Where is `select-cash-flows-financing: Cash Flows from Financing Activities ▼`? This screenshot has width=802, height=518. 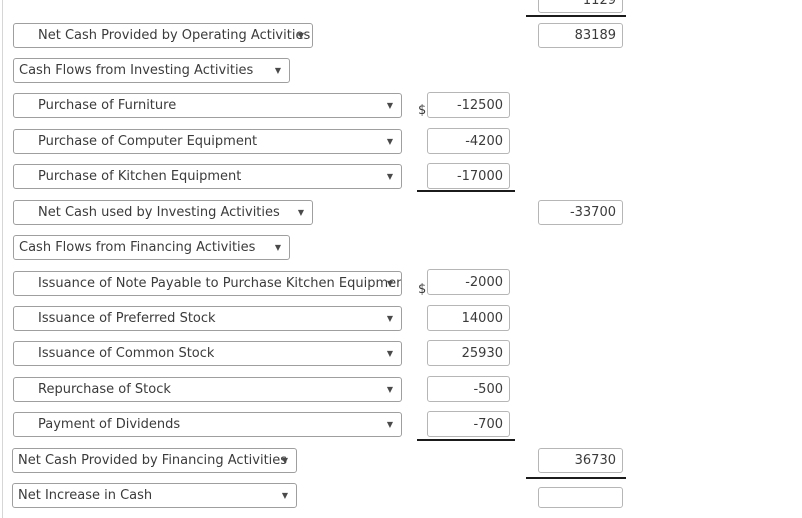
select-cash-flows-financing: Cash Flows from Financing Activities ▼ is located at coordinates (151, 247).